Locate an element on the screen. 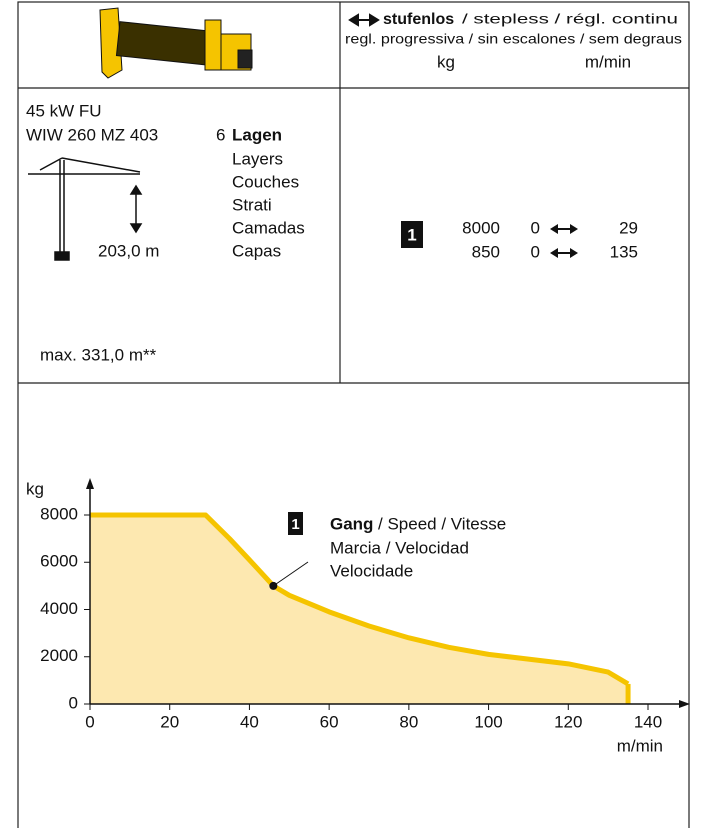  x-tick-label: 60 is located at coordinates (329, 721).